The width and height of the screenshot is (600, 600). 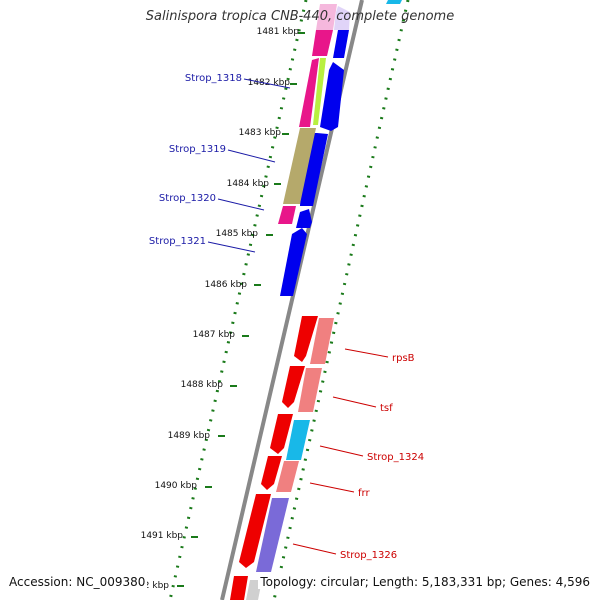 I want to click on right-gene-callouts, so click(x=340, y=451).